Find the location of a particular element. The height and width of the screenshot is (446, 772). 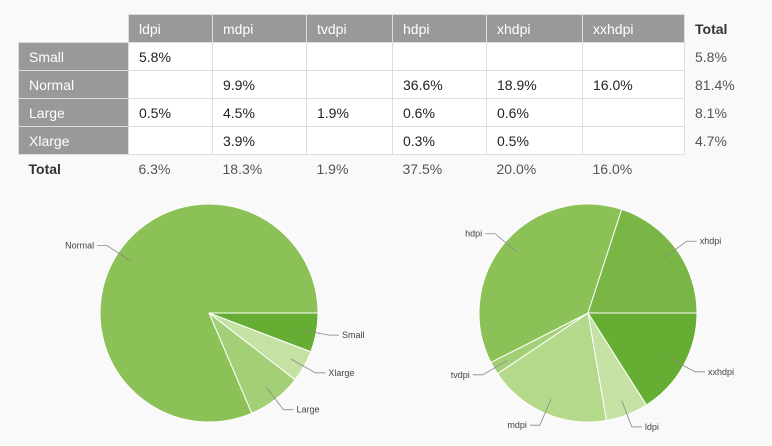

column-total: 16.0% is located at coordinates (612, 168).